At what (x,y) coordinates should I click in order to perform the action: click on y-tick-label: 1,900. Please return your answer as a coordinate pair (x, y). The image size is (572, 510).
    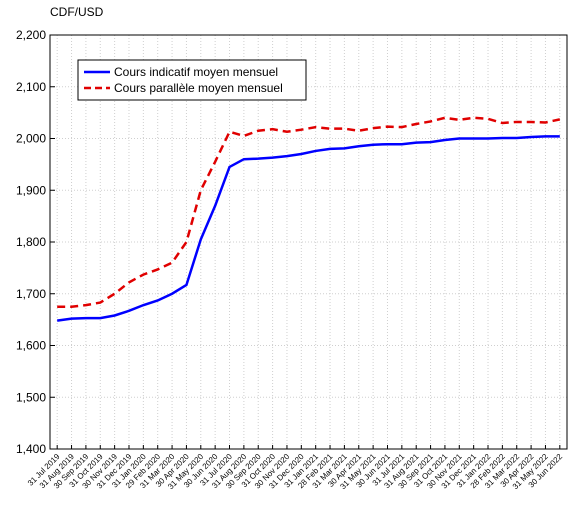
    Looking at the image, I should click on (31, 190).